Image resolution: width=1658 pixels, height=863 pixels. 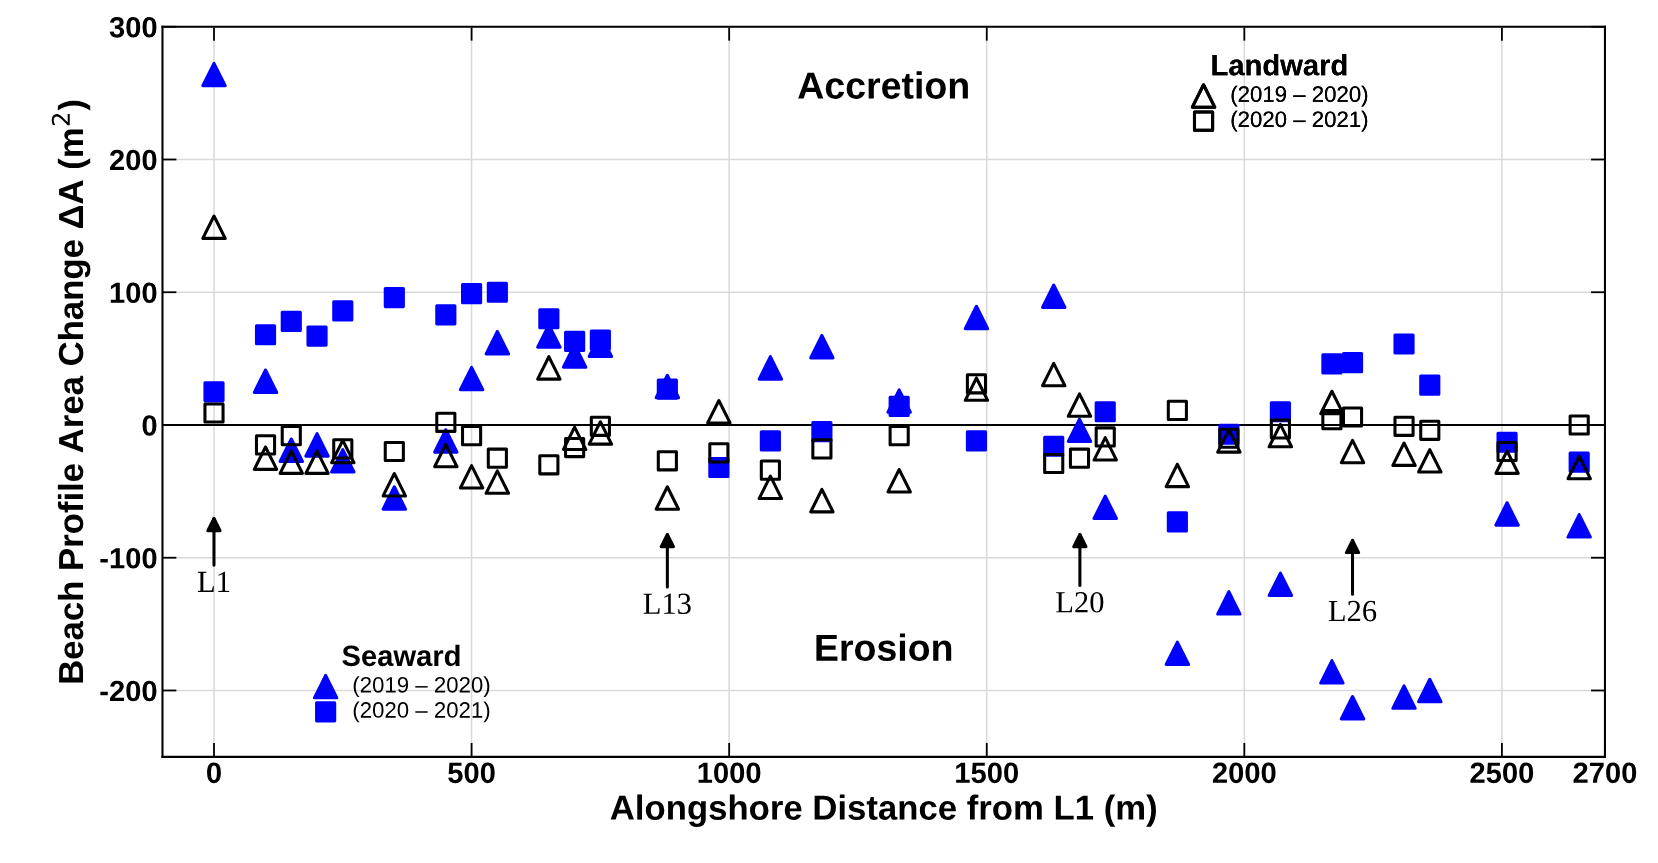 What do you see at coordinates (1605, 773) in the screenshot?
I see `x-tick-label: 2700` at bounding box center [1605, 773].